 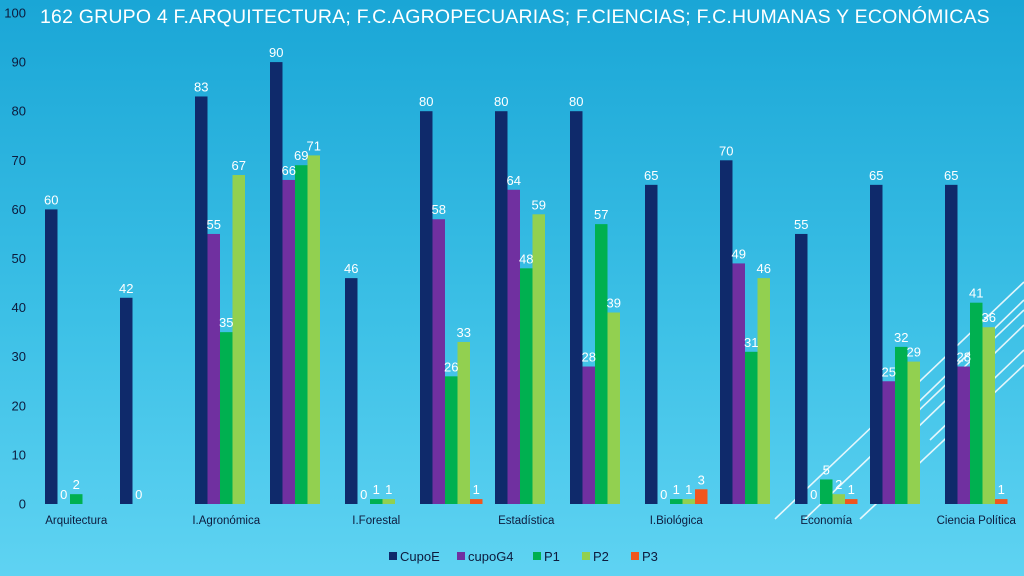 I want to click on y-tick-label: 70, so click(x=19, y=160).